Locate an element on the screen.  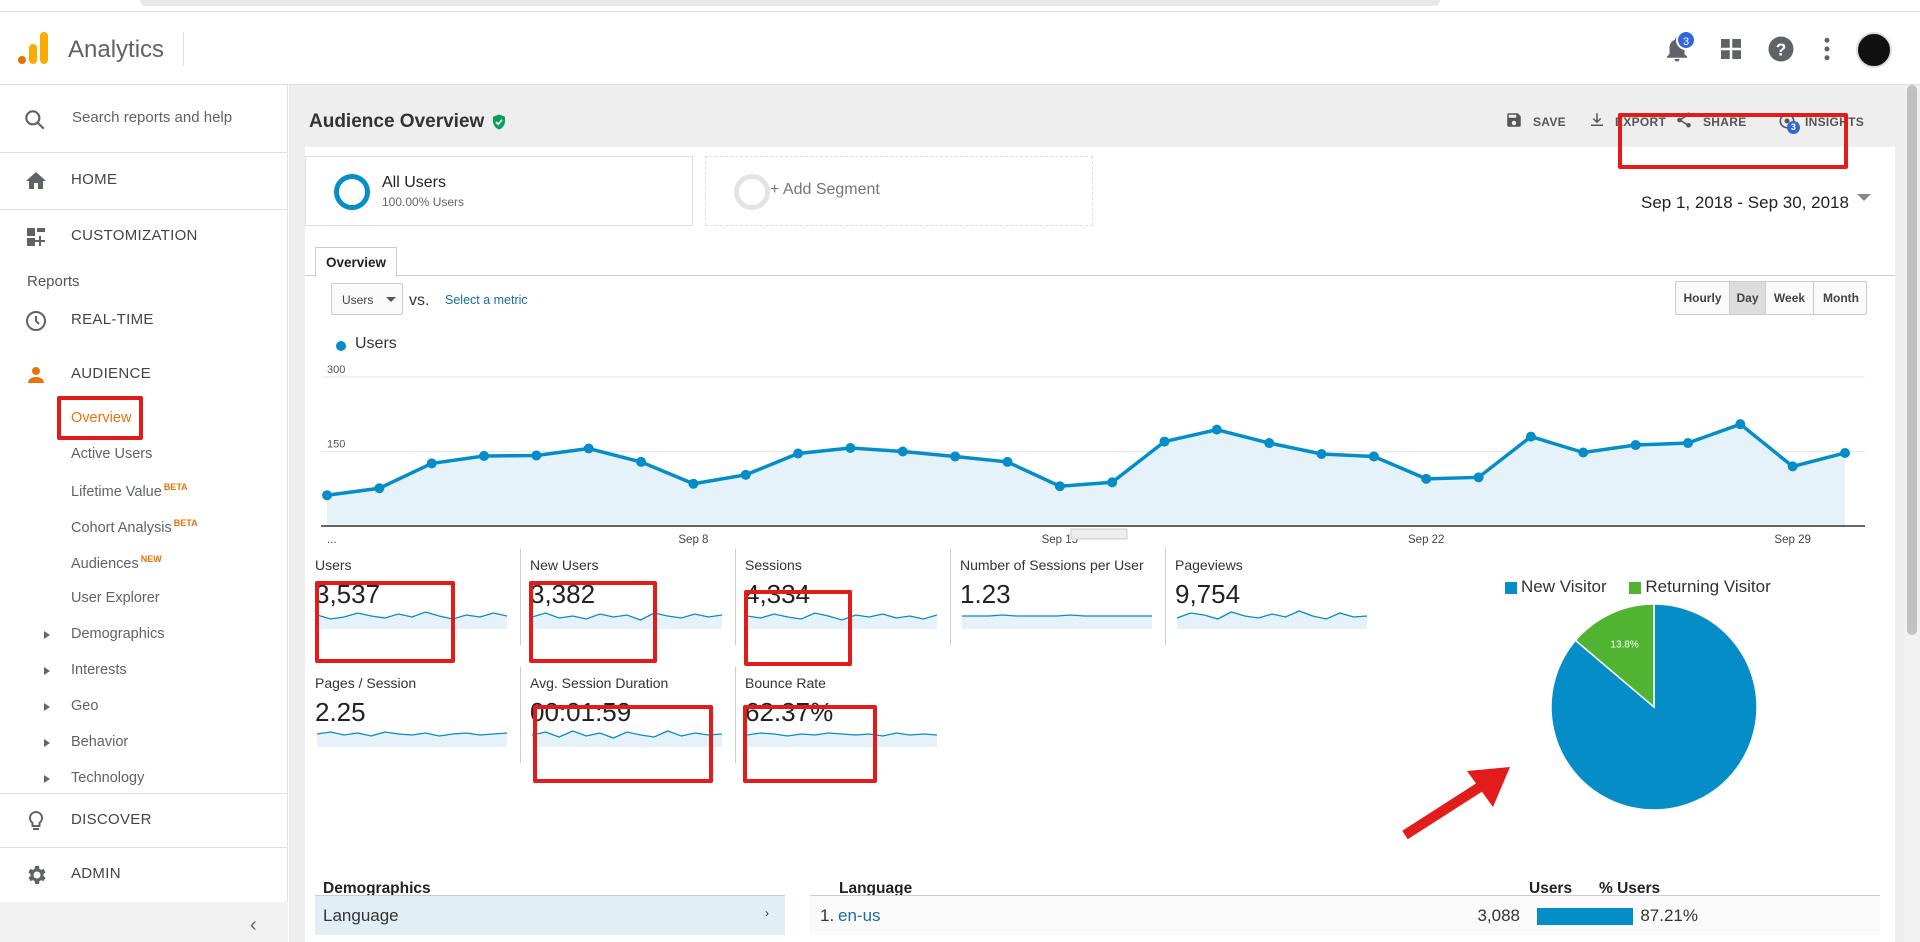
pie-slice-returning-visitor is located at coordinates (1614, 656).